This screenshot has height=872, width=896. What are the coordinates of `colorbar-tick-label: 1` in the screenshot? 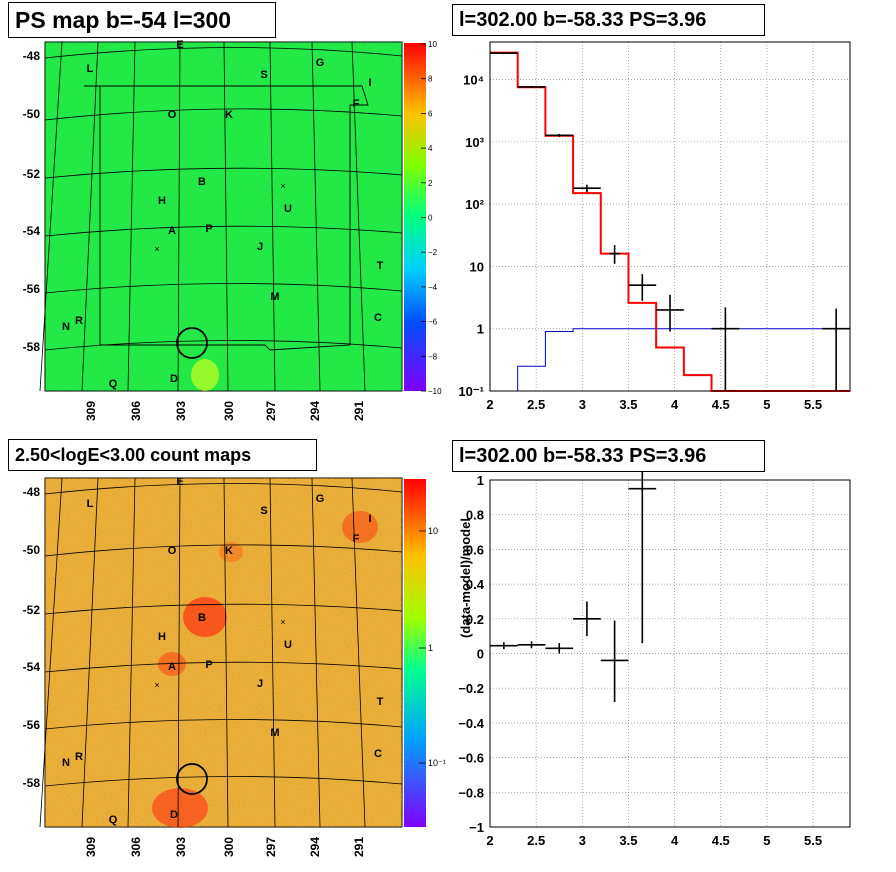 It's located at (430, 648).